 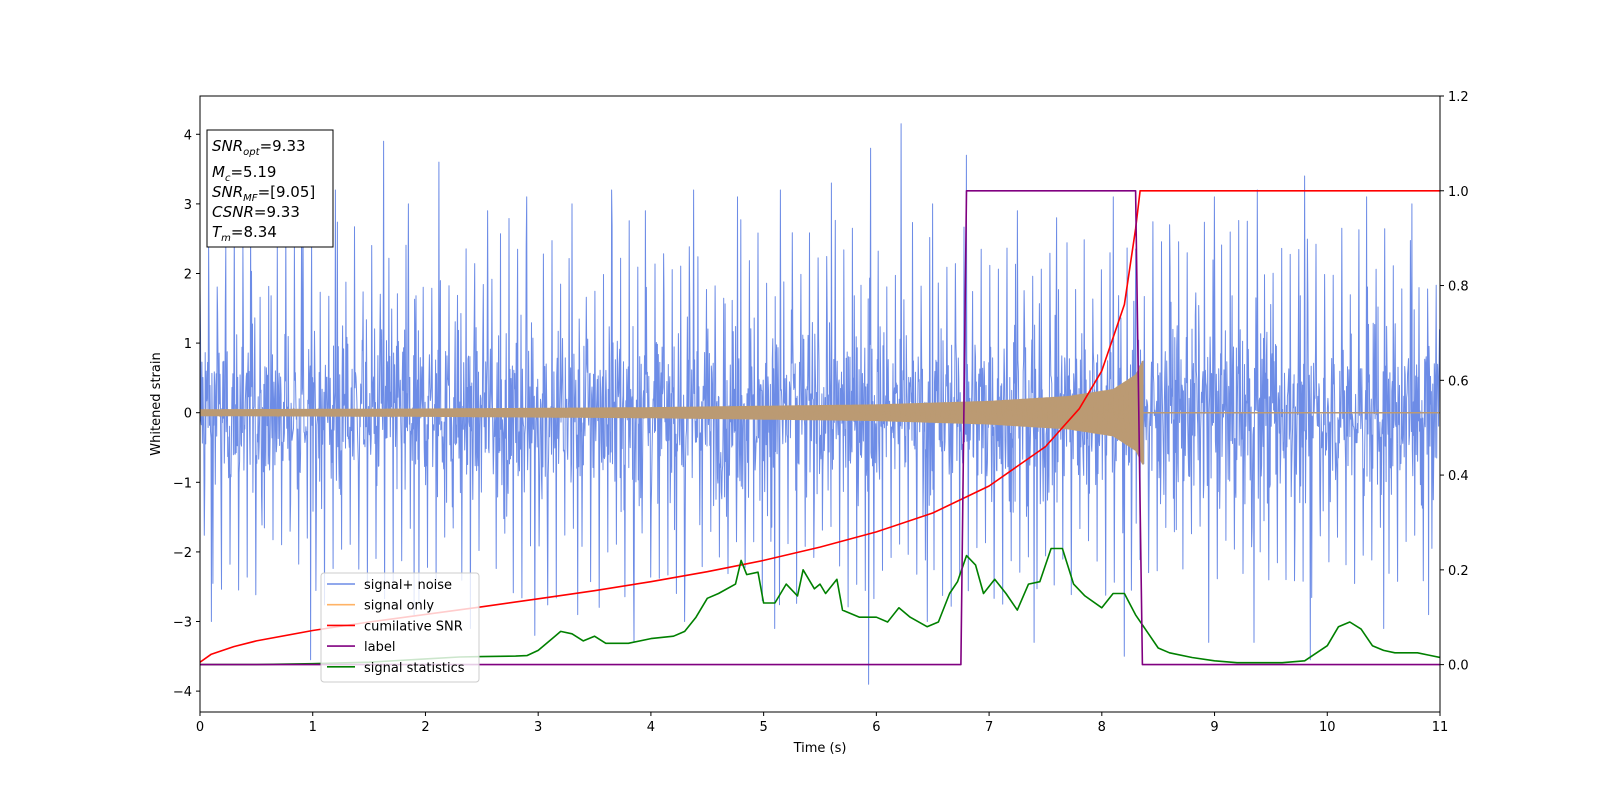 What do you see at coordinates (399, 606) in the screenshot?
I see `legend-label: signal only` at bounding box center [399, 606].